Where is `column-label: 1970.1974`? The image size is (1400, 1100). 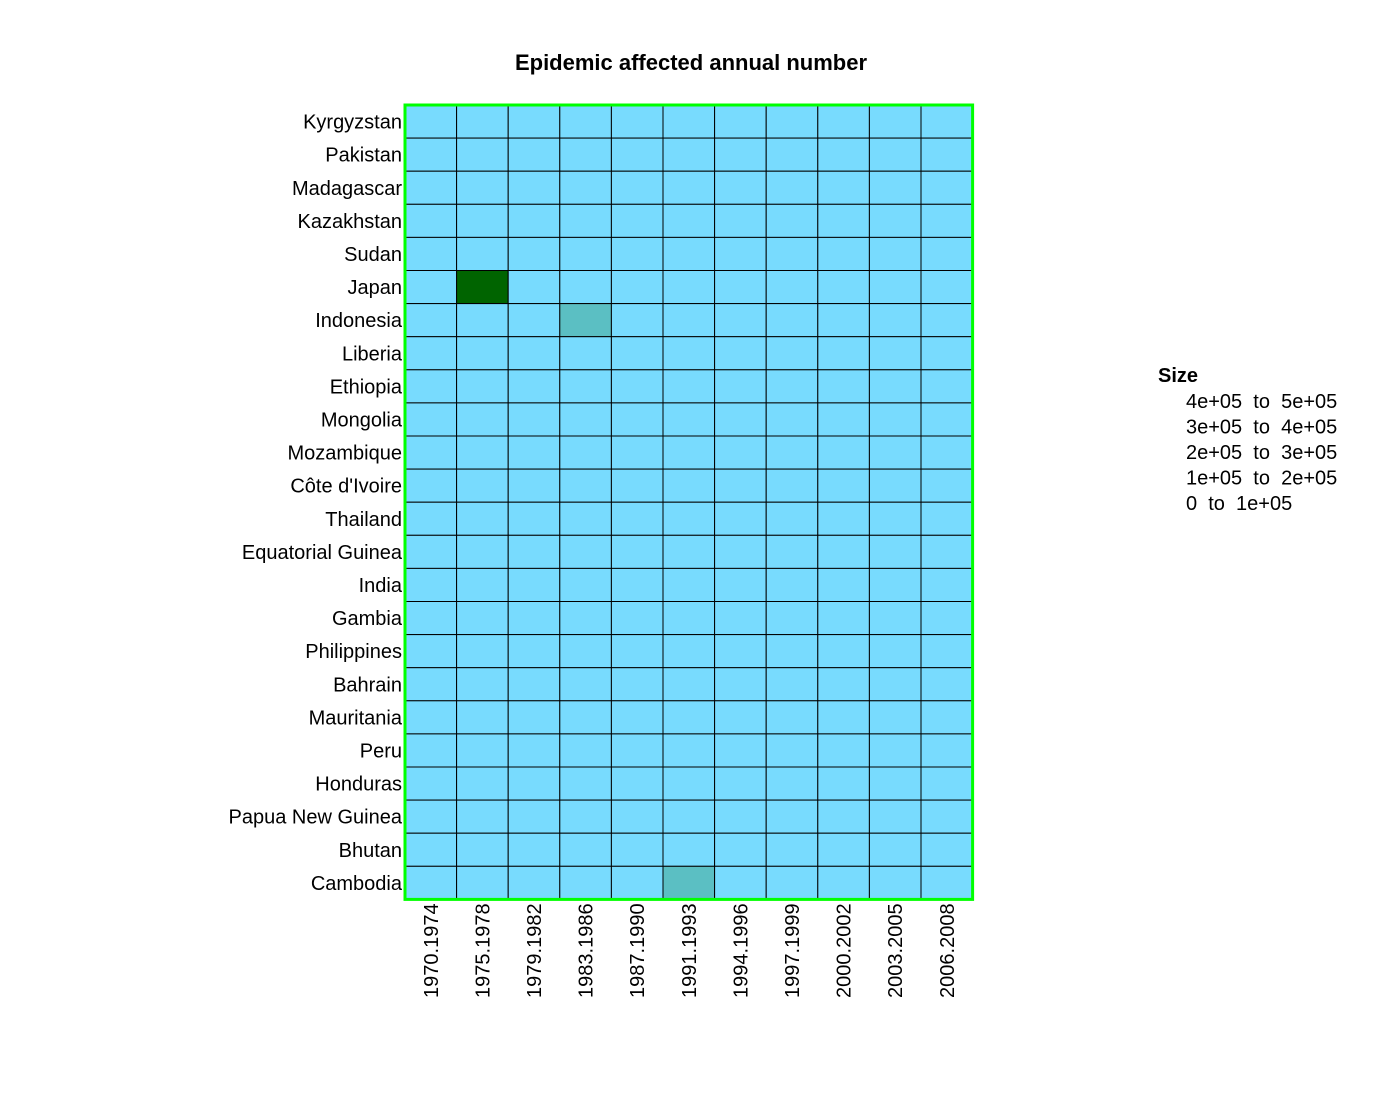
column-label: 1970.1974 is located at coordinates (432, 950).